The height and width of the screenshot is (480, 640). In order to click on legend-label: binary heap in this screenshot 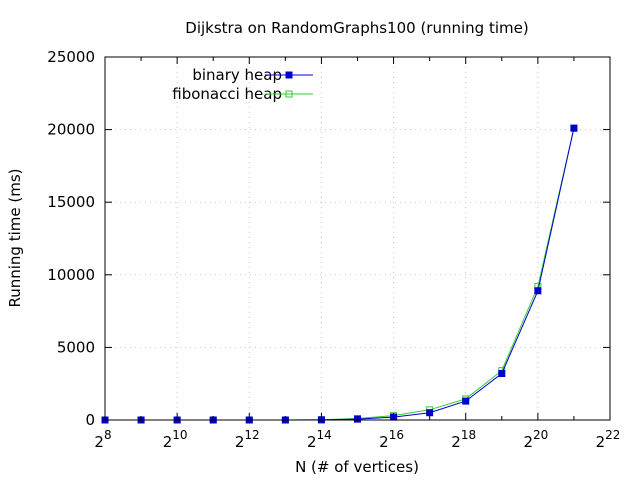, I will do `click(237, 75)`.